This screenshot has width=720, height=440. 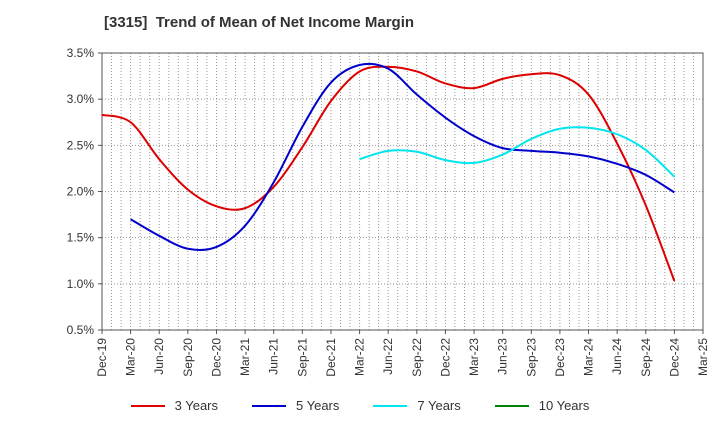 What do you see at coordinates (417, 357) in the screenshot?
I see `x-tick-label: Sep-22` at bounding box center [417, 357].